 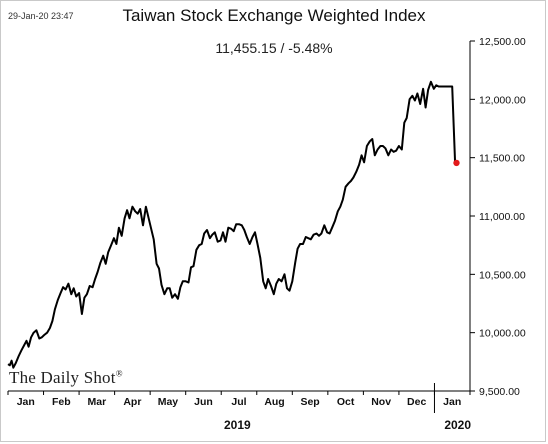 I want to click on x-tick-label: Aug, so click(x=274, y=402).